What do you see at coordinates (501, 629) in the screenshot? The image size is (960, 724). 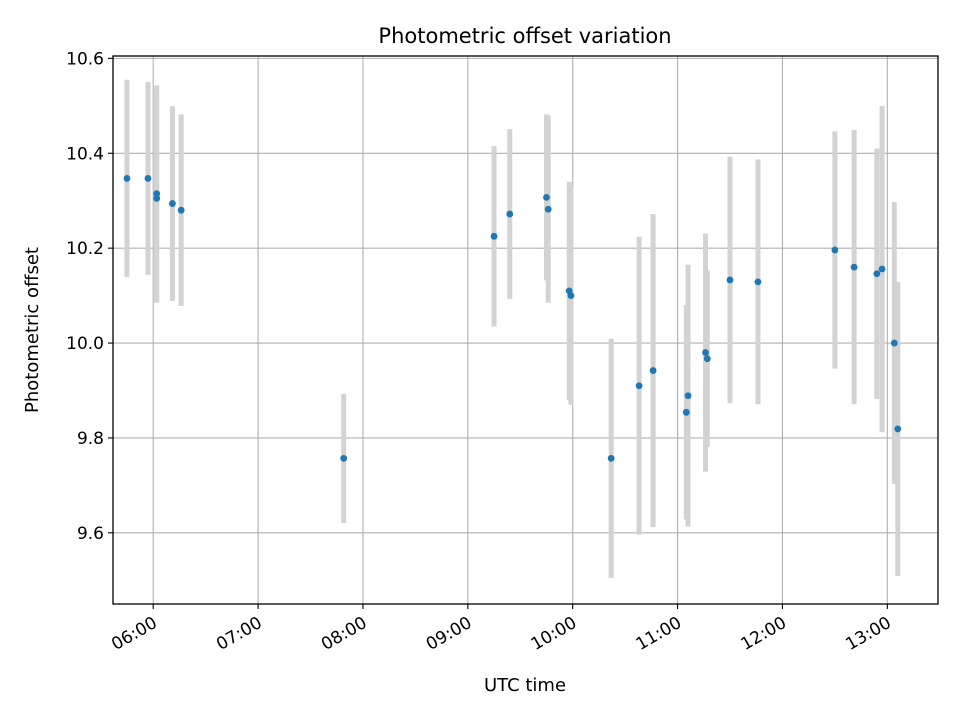 I see `x-axis-ticks: 06:00 07:00 08:00 09:00 10:00 11:00 12:00 13:00` at bounding box center [501, 629].